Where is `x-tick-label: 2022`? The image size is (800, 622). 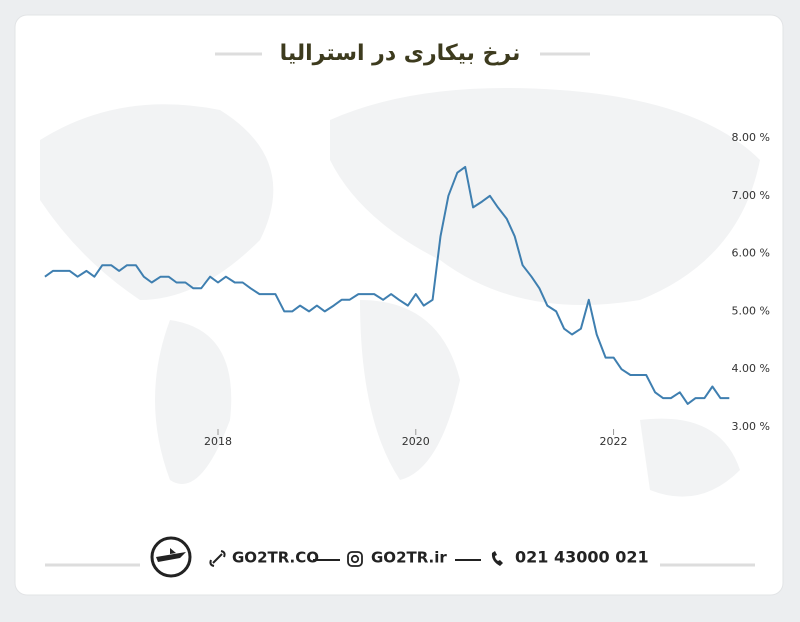
x-tick-label: 2022 is located at coordinates (614, 441).